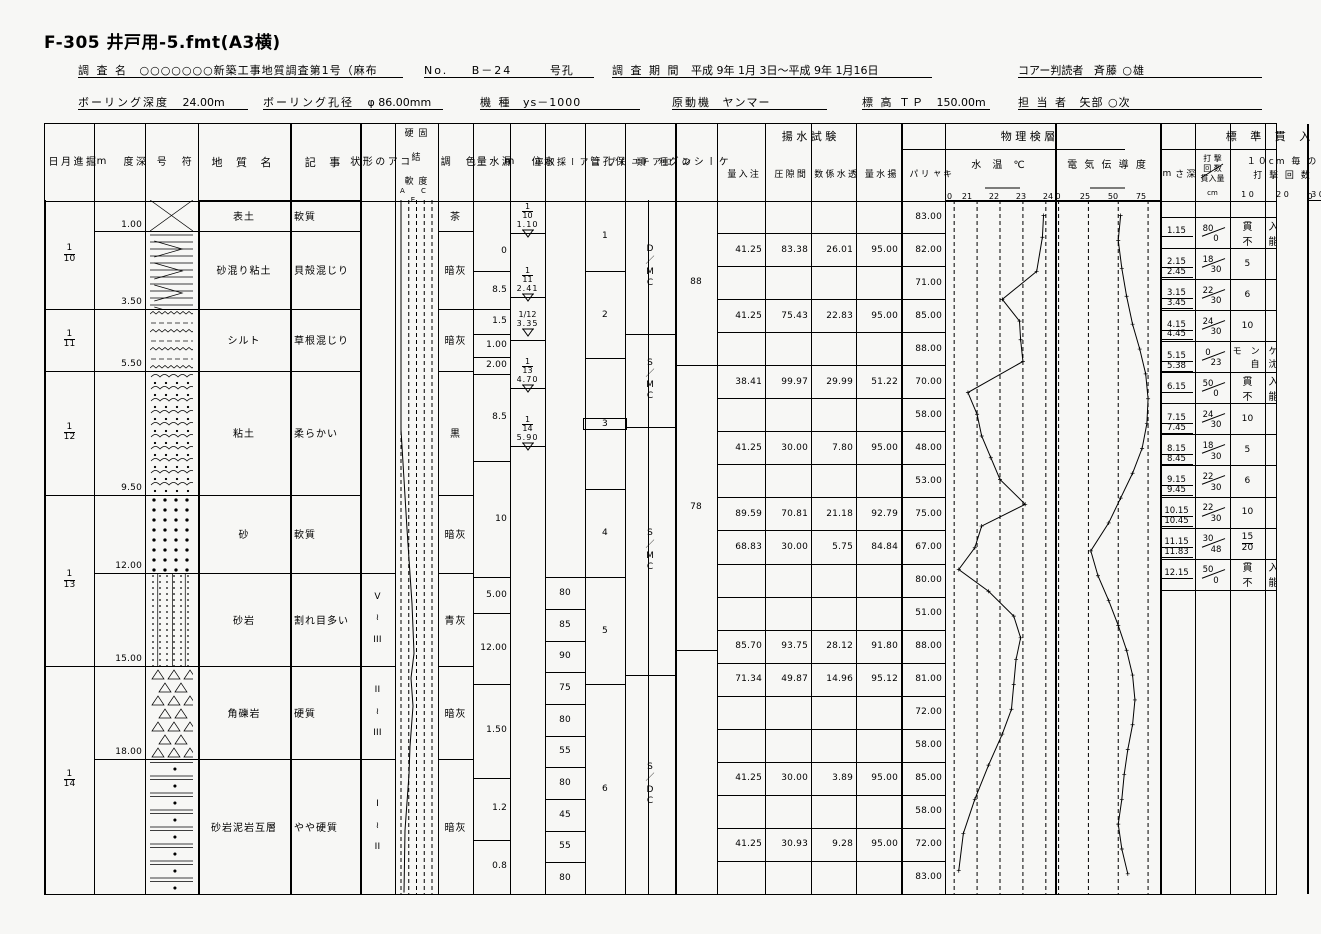  I want to click on pump-test-value: 67.00, so click(928, 546).